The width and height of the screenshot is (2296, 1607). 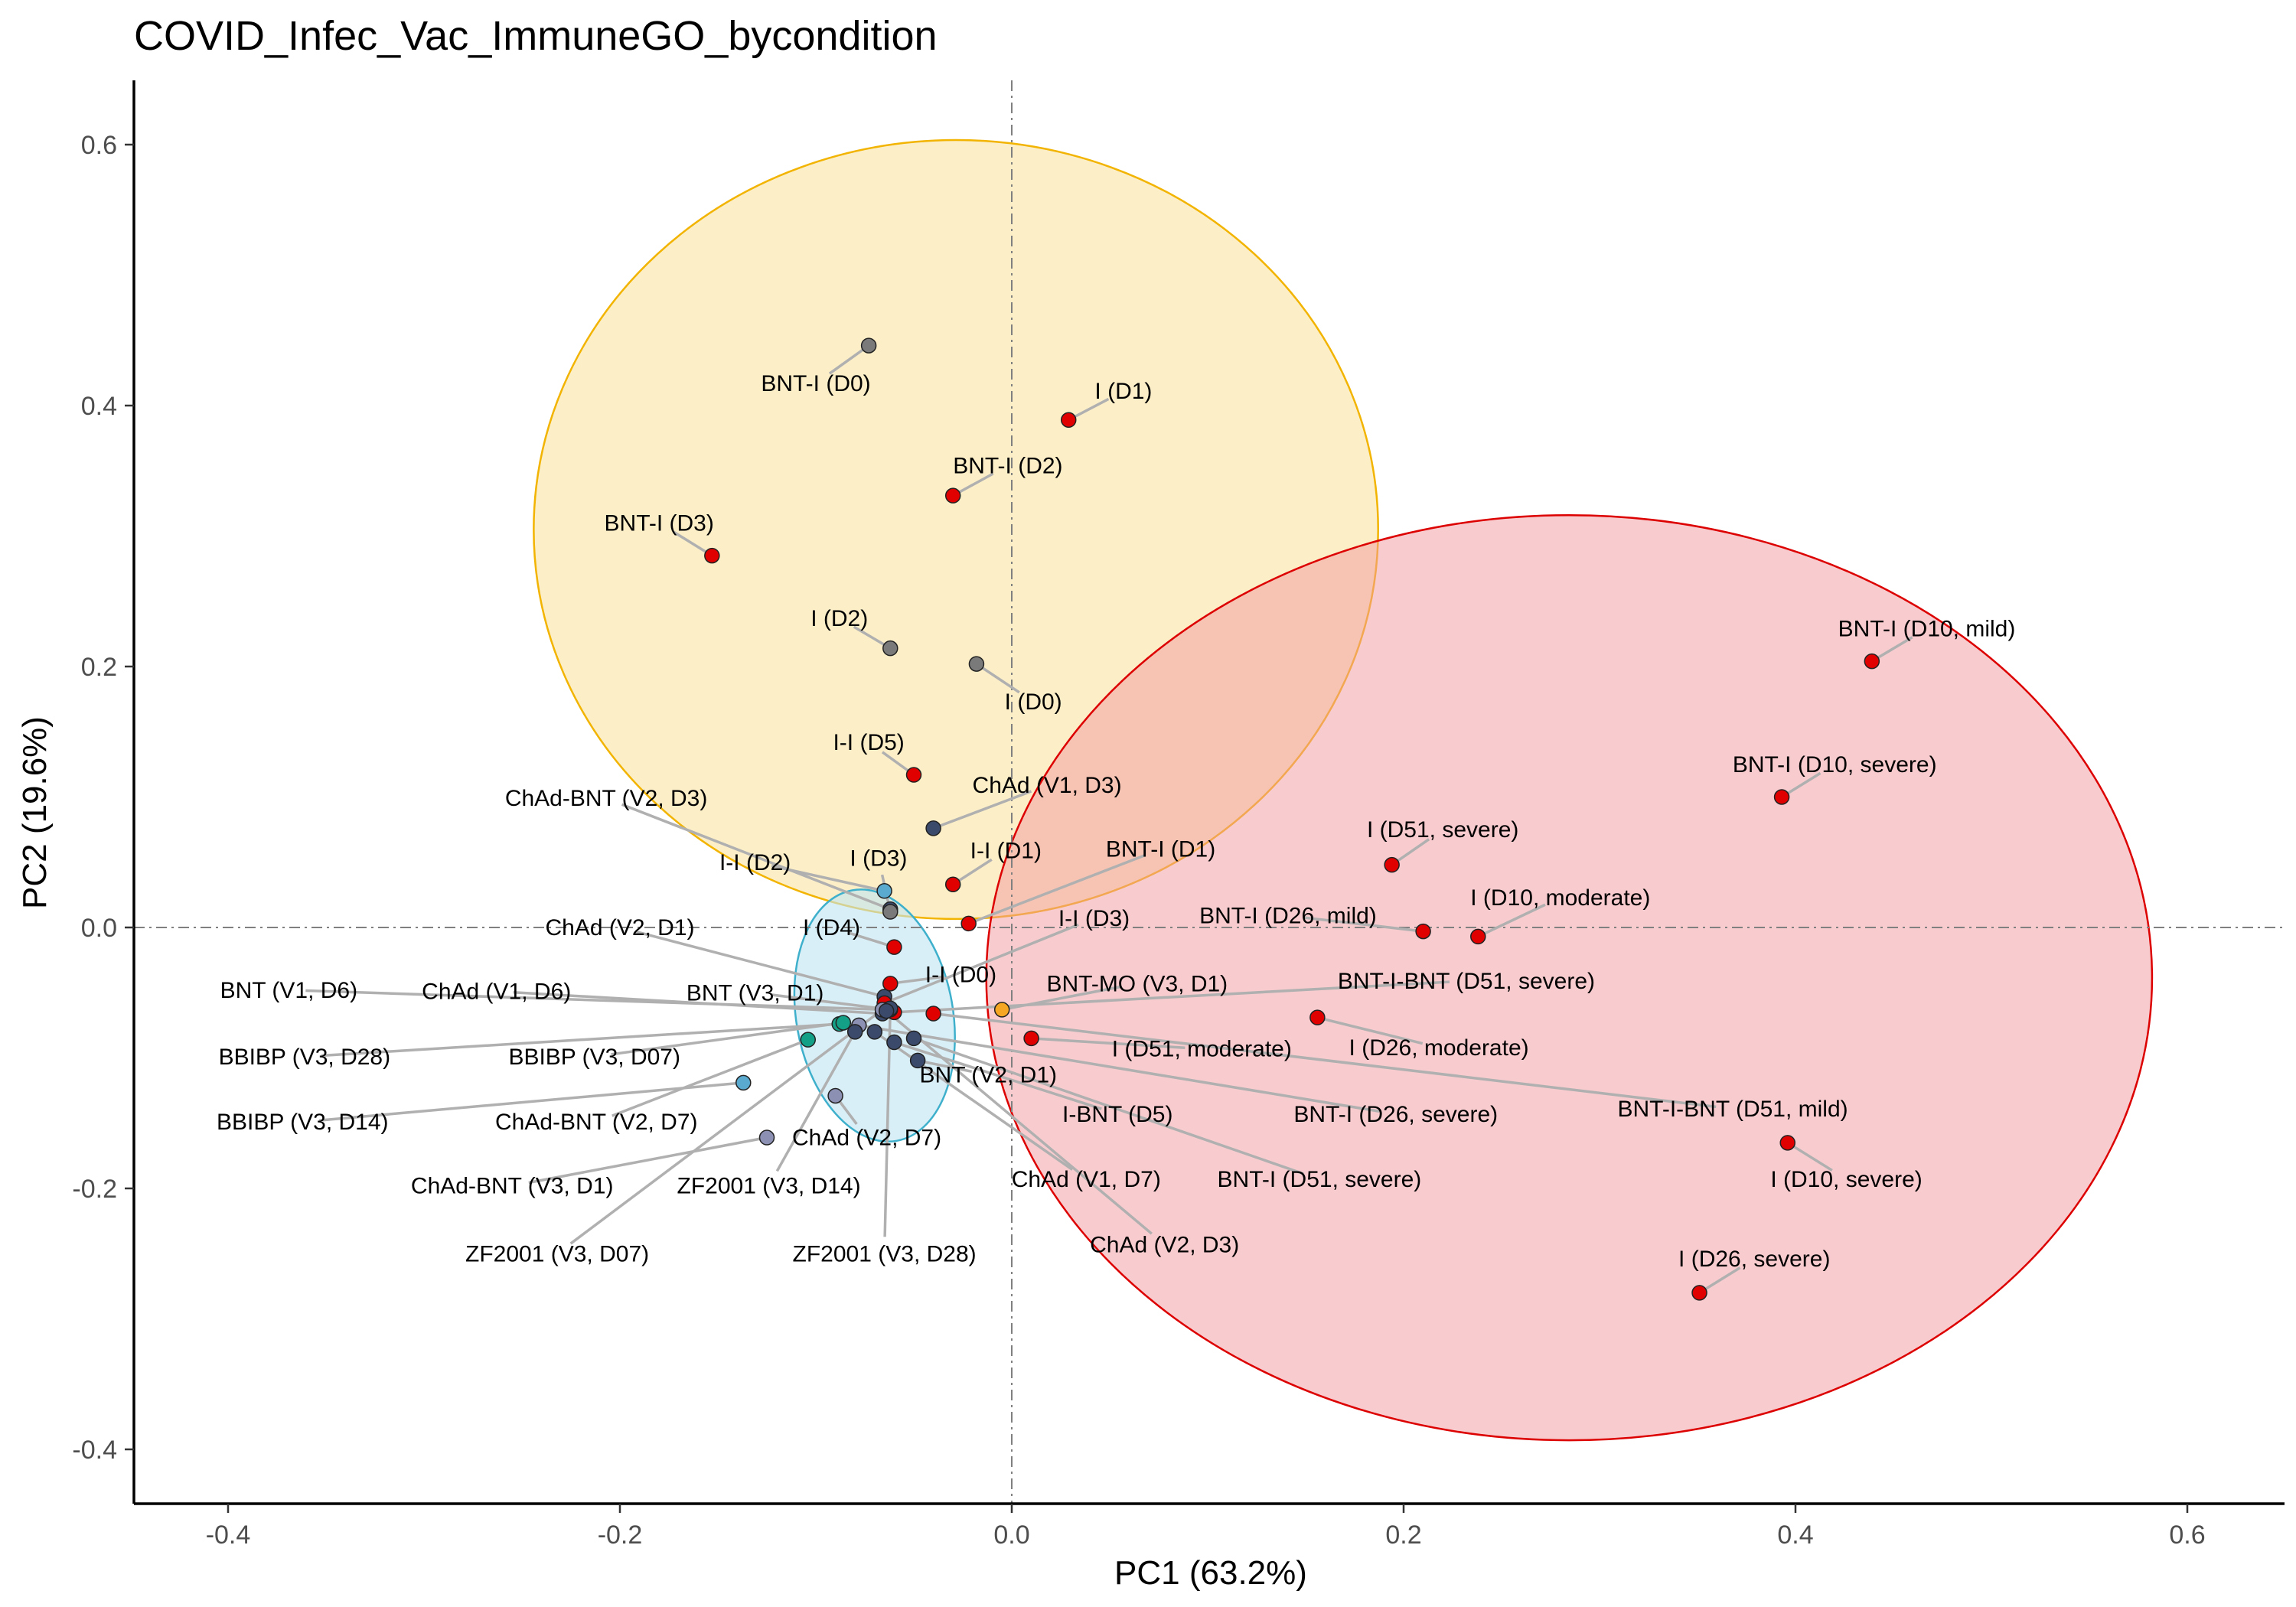 What do you see at coordinates (557, 1253) in the screenshot?
I see `point-label: ZF2001 (V3, D07)` at bounding box center [557, 1253].